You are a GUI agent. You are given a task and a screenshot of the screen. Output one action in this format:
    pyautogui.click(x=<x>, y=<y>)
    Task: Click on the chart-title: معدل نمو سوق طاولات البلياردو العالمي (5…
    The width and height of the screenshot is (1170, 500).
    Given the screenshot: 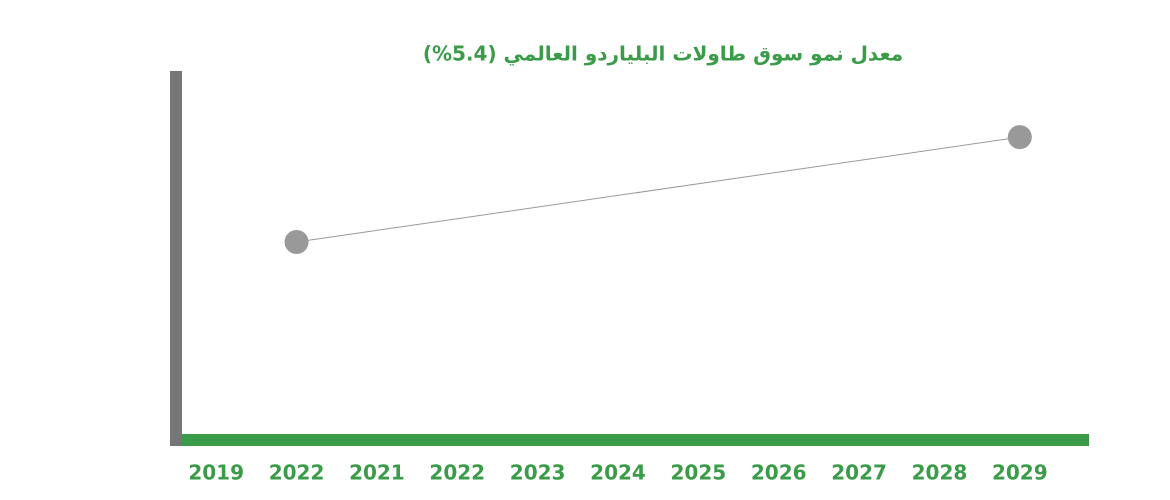 What is the action you would take?
    pyautogui.click(x=663, y=54)
    